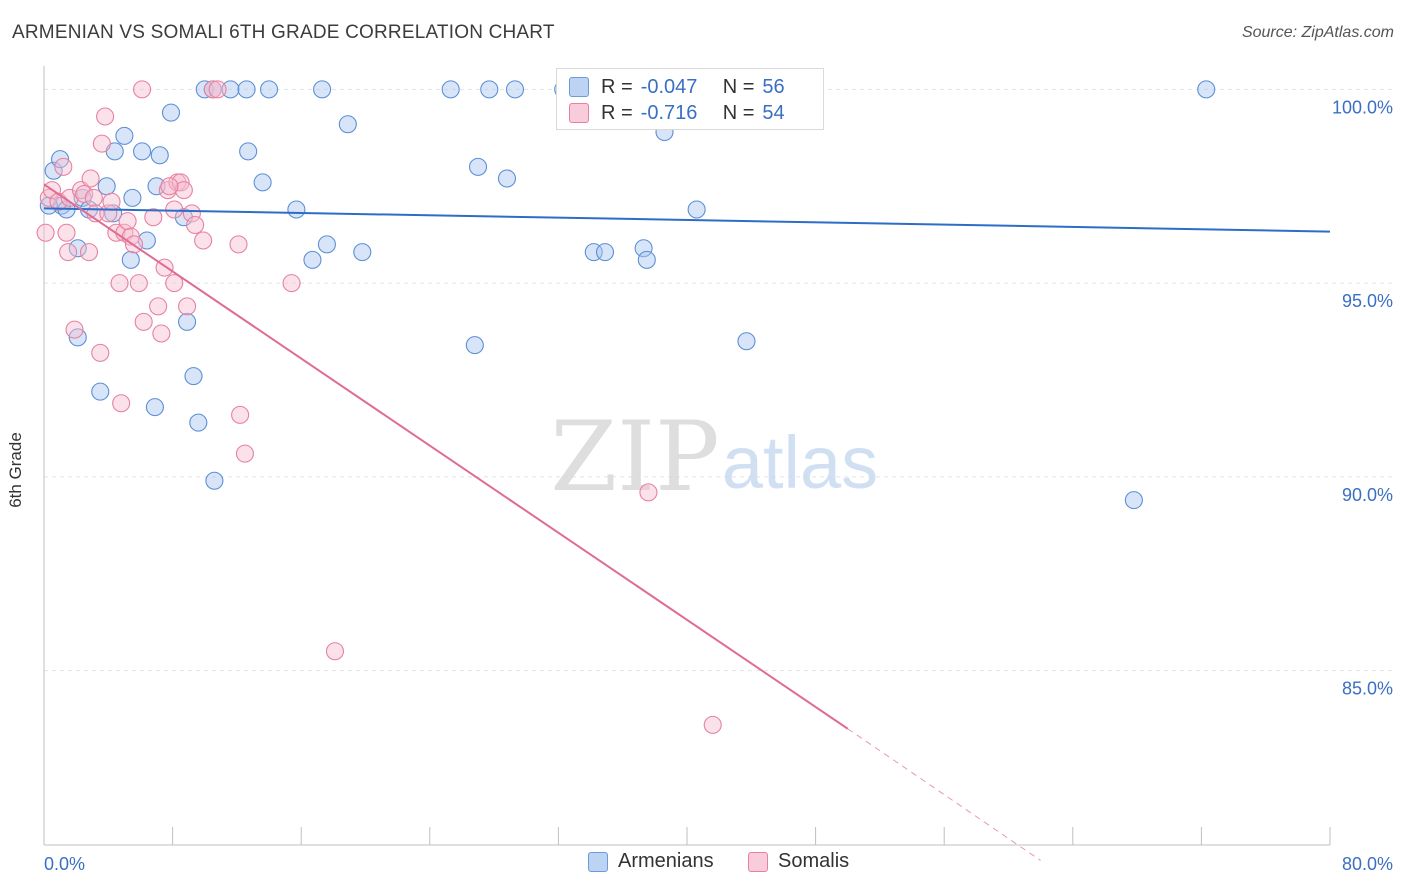 The image size is (1406, 892). I want to click on stats-legend: R = -0.047 N = 56 R = -0.716 N = 54, so click(690, 99).